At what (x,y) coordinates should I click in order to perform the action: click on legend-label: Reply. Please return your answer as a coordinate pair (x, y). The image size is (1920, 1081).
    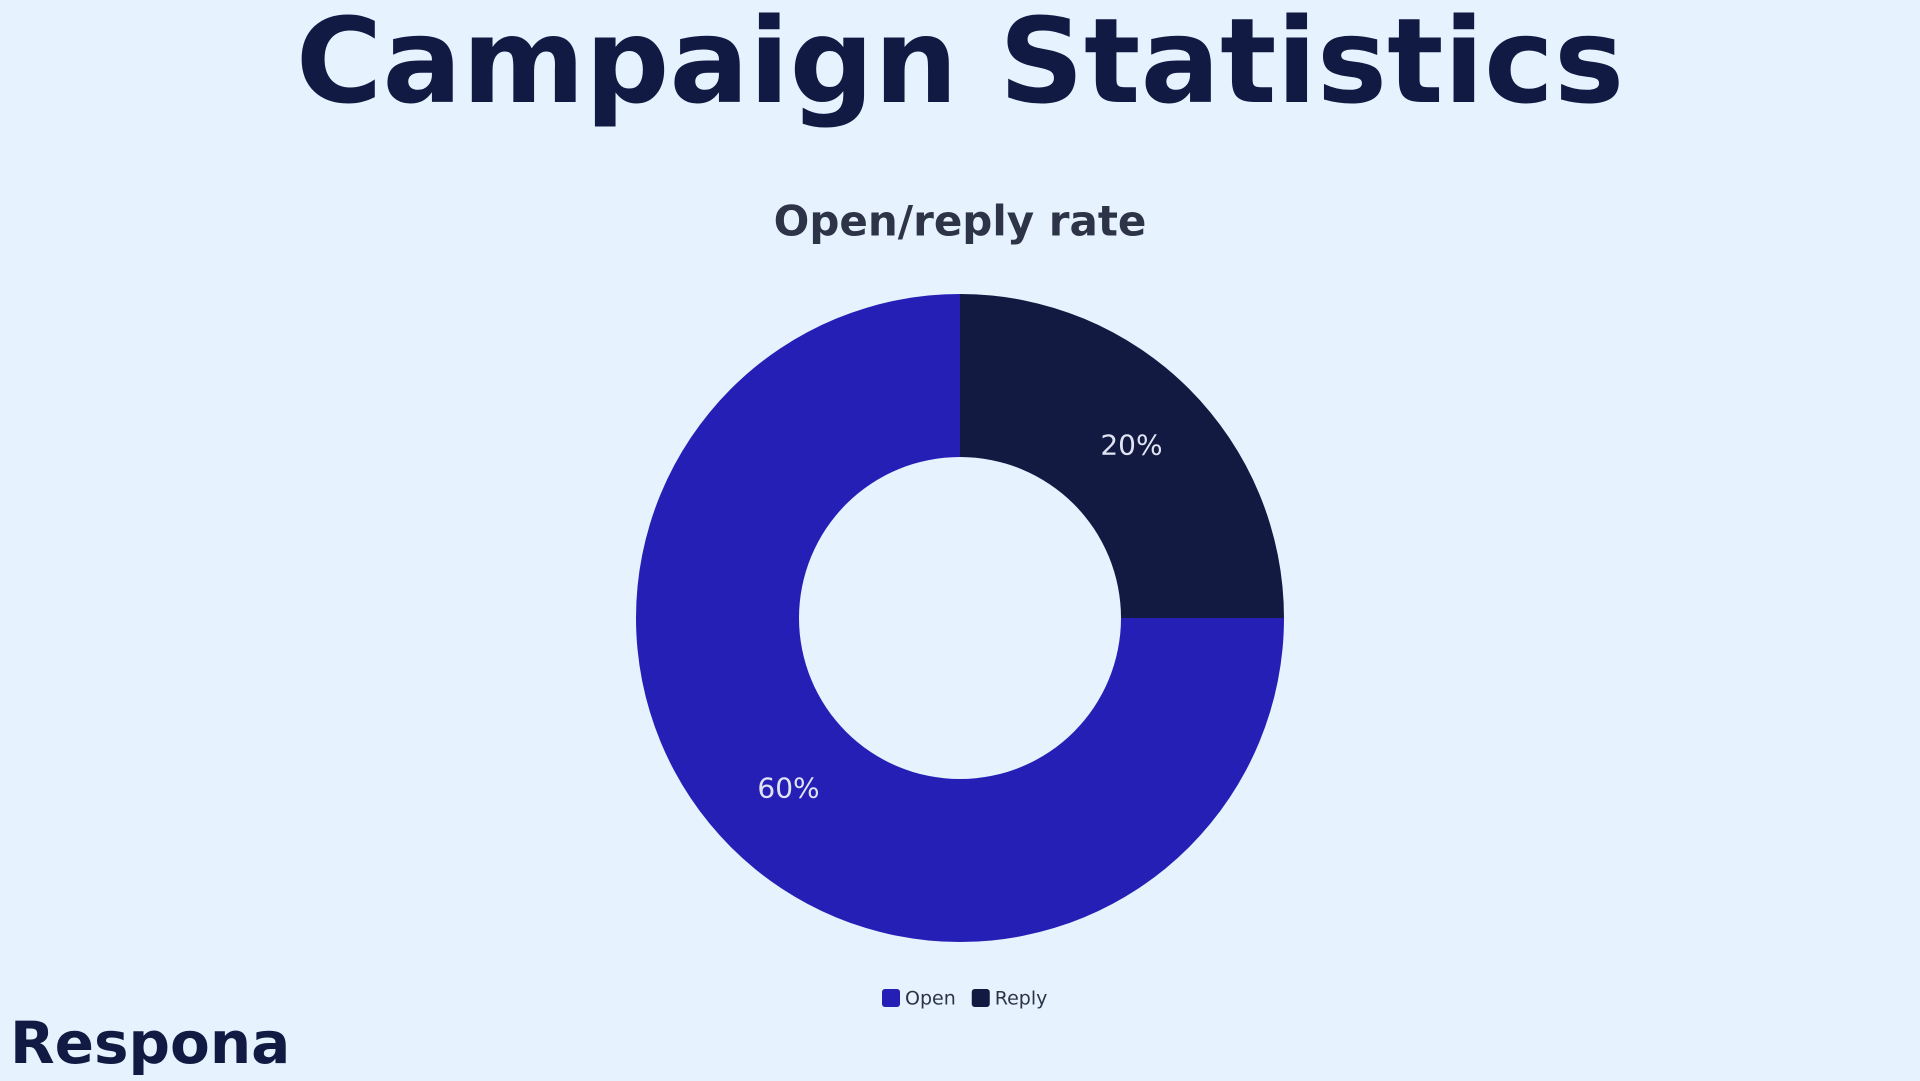
    Looking at the image, I should click on (1021, 999).